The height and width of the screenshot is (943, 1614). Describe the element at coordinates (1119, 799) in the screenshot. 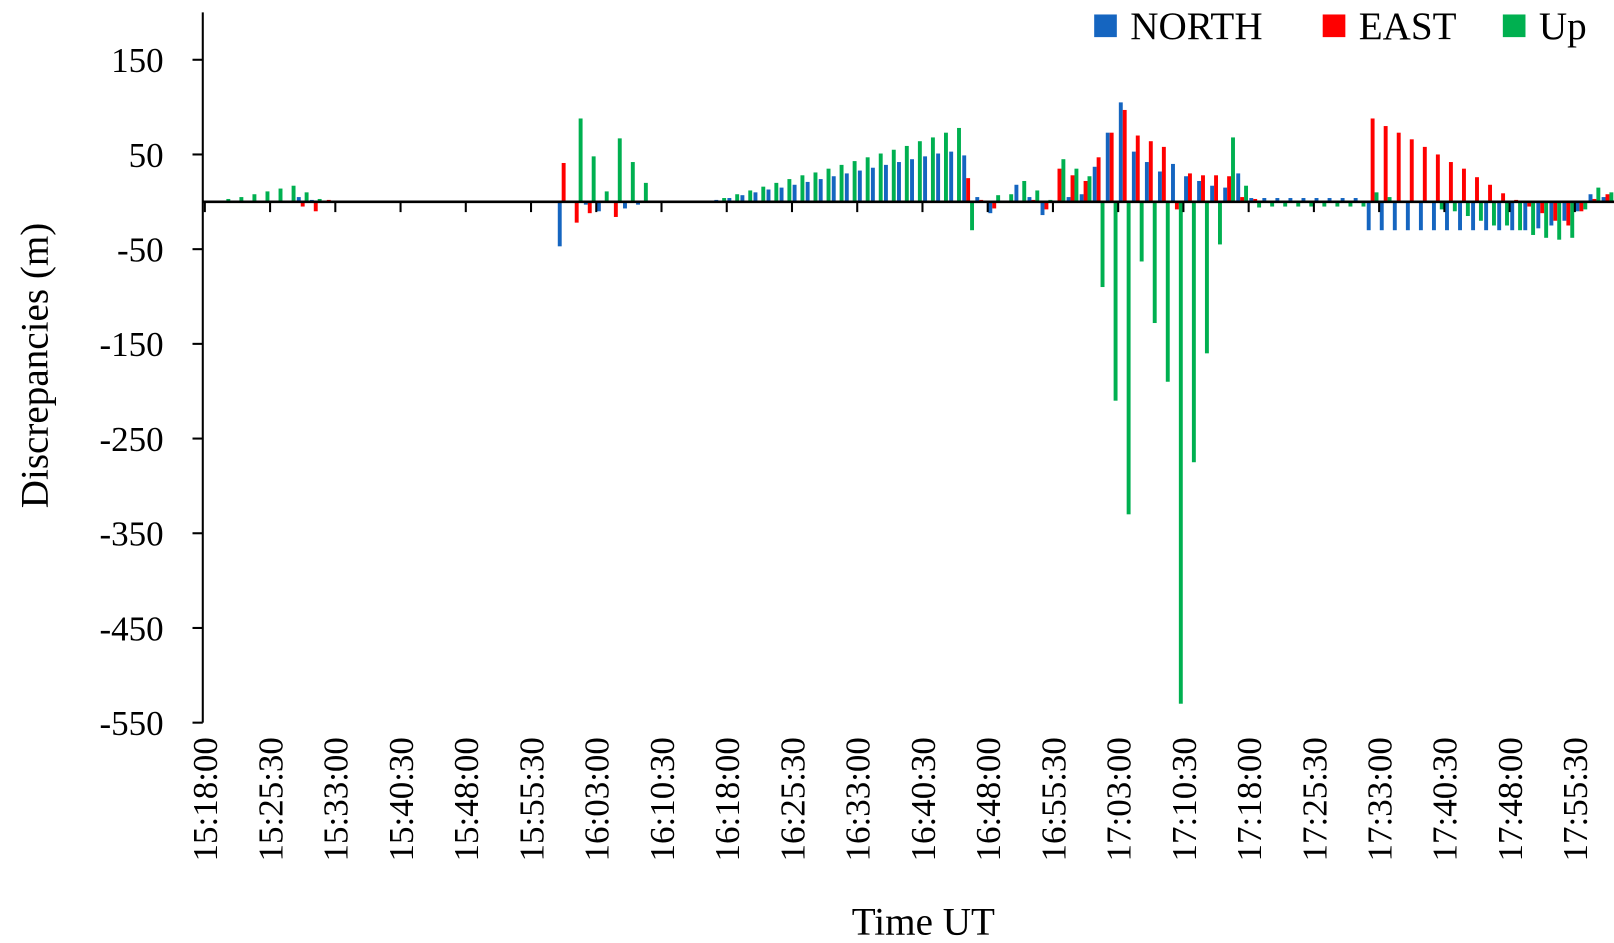

I see `x-tick-label: 17:03:00` at that location.